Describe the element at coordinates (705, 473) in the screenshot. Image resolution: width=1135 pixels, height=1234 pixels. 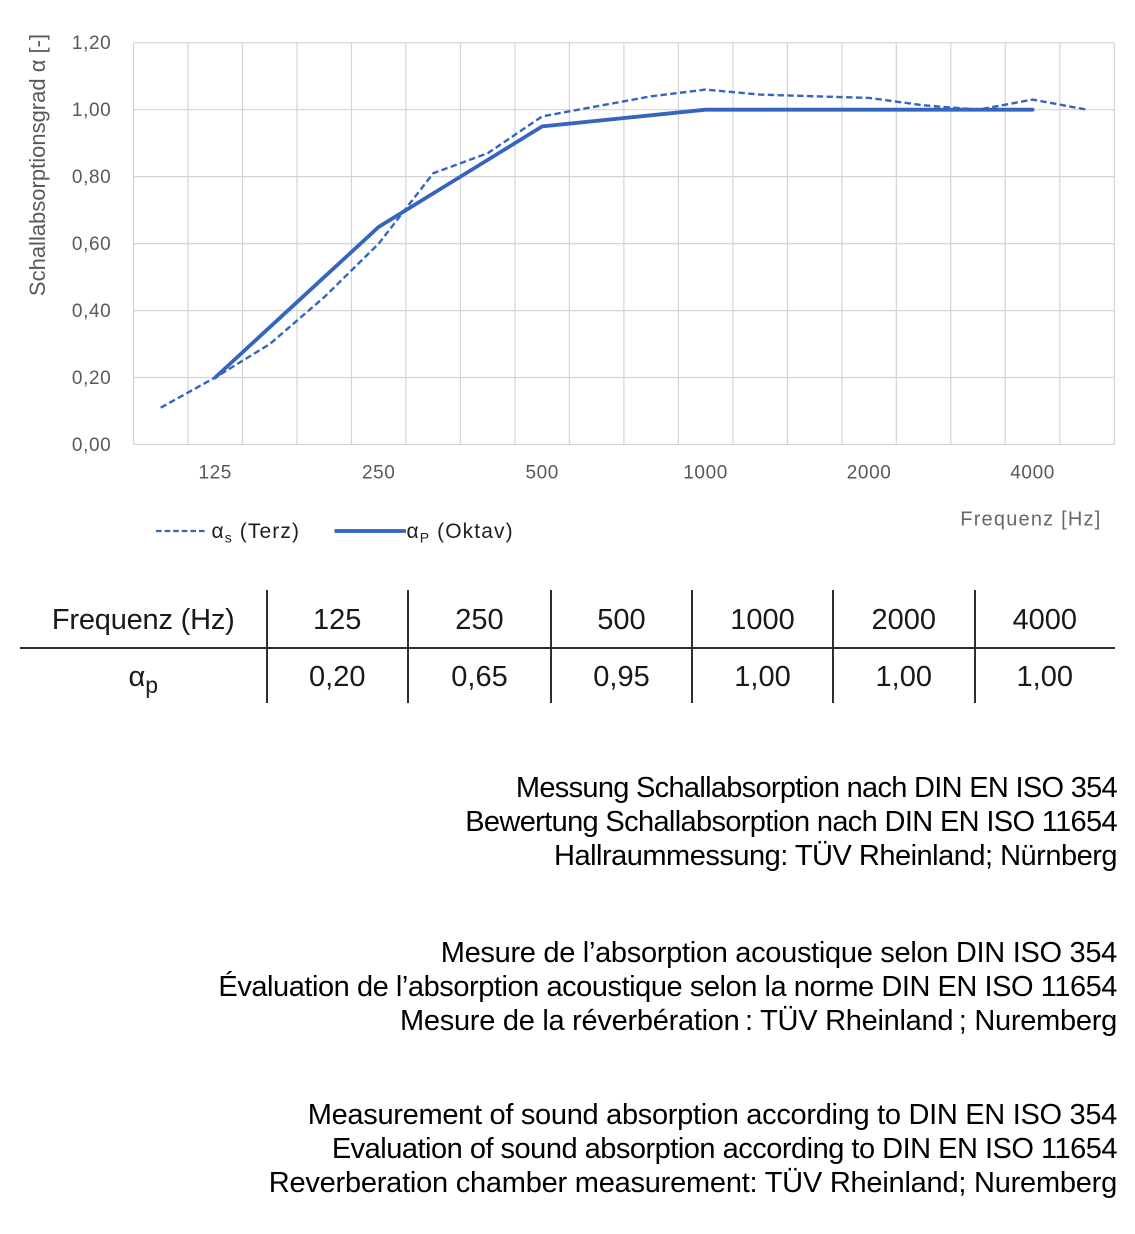
I see `svg-text: 1000` at that location.